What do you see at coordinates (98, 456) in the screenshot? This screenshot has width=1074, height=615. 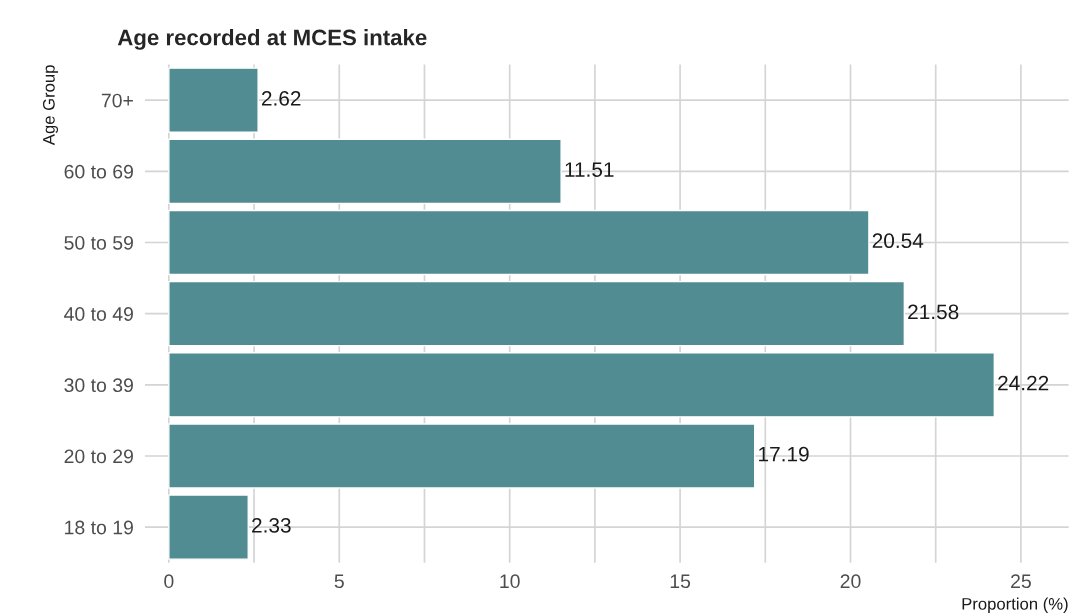 I see `y-tick-label: 20 to 29` at bounding box center [98, 456].